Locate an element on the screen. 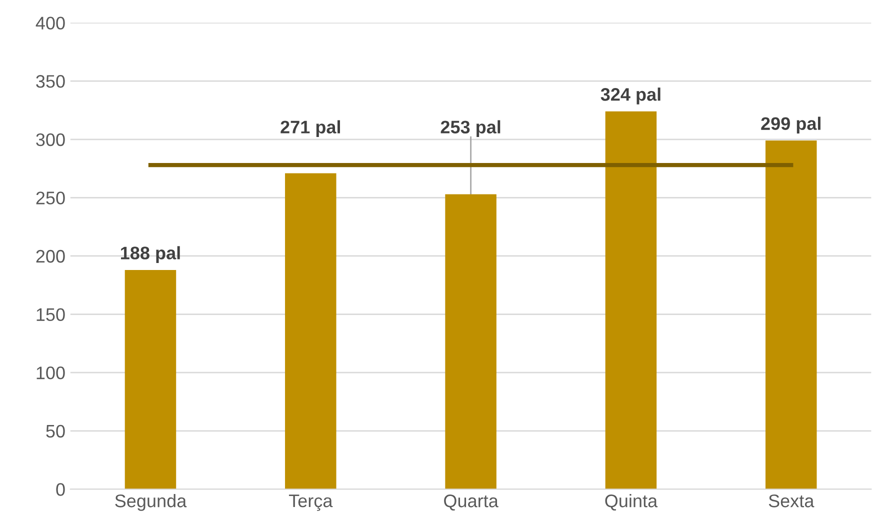 Image resolution: width=880 pixels, height=530 pixels. x-tick-label: Terça is located at coordinates (310, 502).